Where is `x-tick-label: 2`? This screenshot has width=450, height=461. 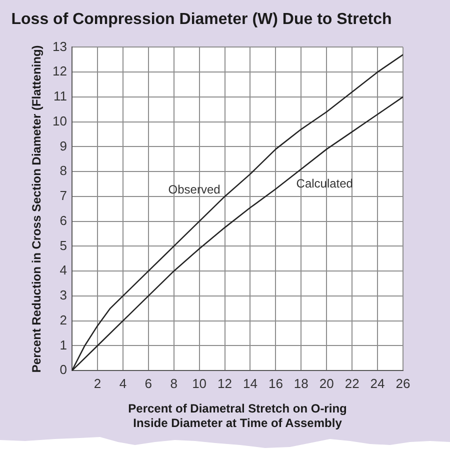 x-tick-label: 2 is located at coordinates (98, 383).